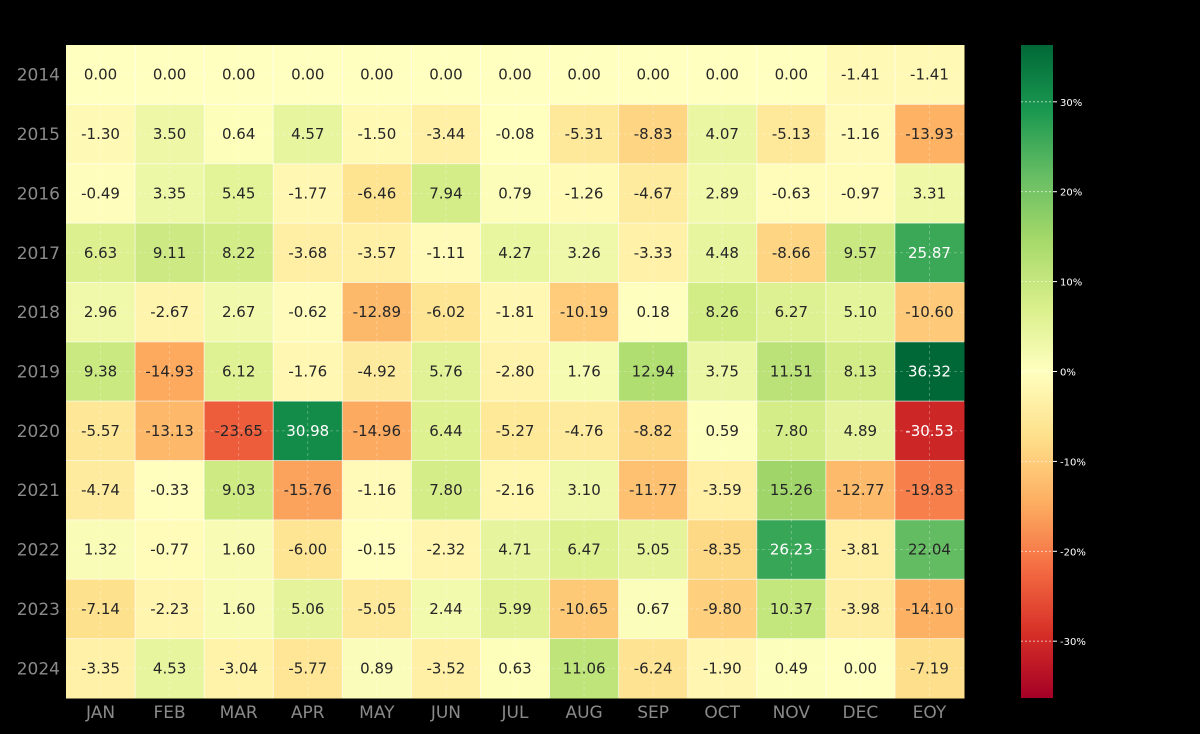 This screenshot has height=734, width=1200. I want to click on cell-value-label: -1.11, so click(446, 253).